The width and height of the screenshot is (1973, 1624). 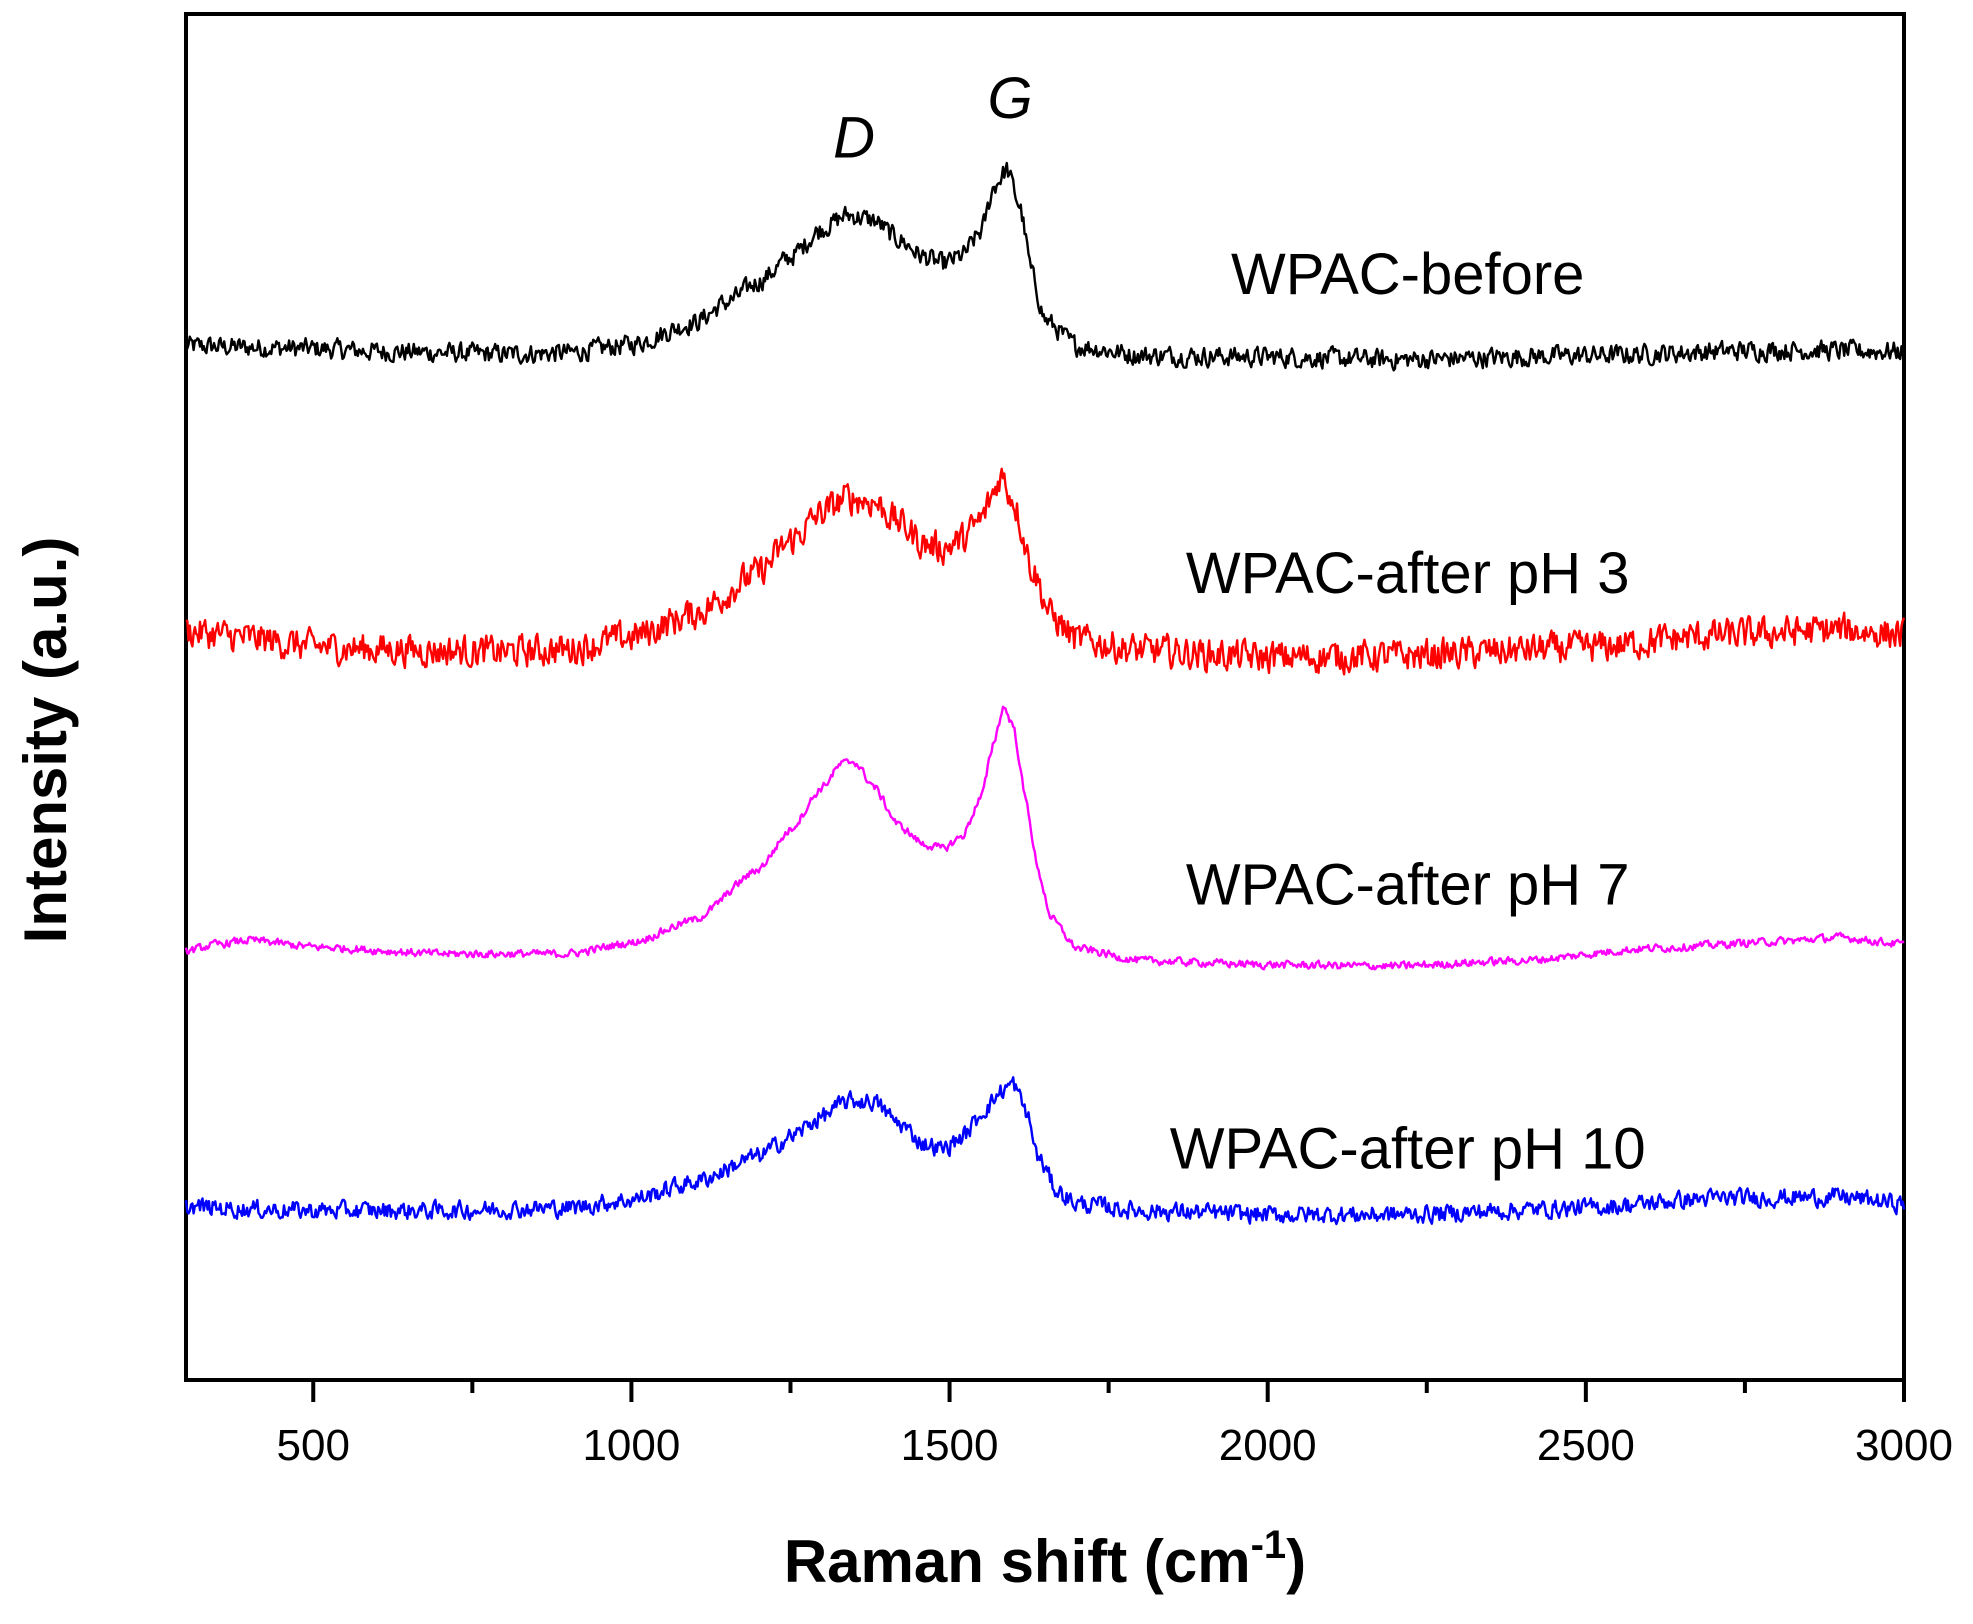 What do you see at coordinates (313, 1445) in the screenshot?
I see `x-tick-label-500: 500` at bounding box center [313, 1445].